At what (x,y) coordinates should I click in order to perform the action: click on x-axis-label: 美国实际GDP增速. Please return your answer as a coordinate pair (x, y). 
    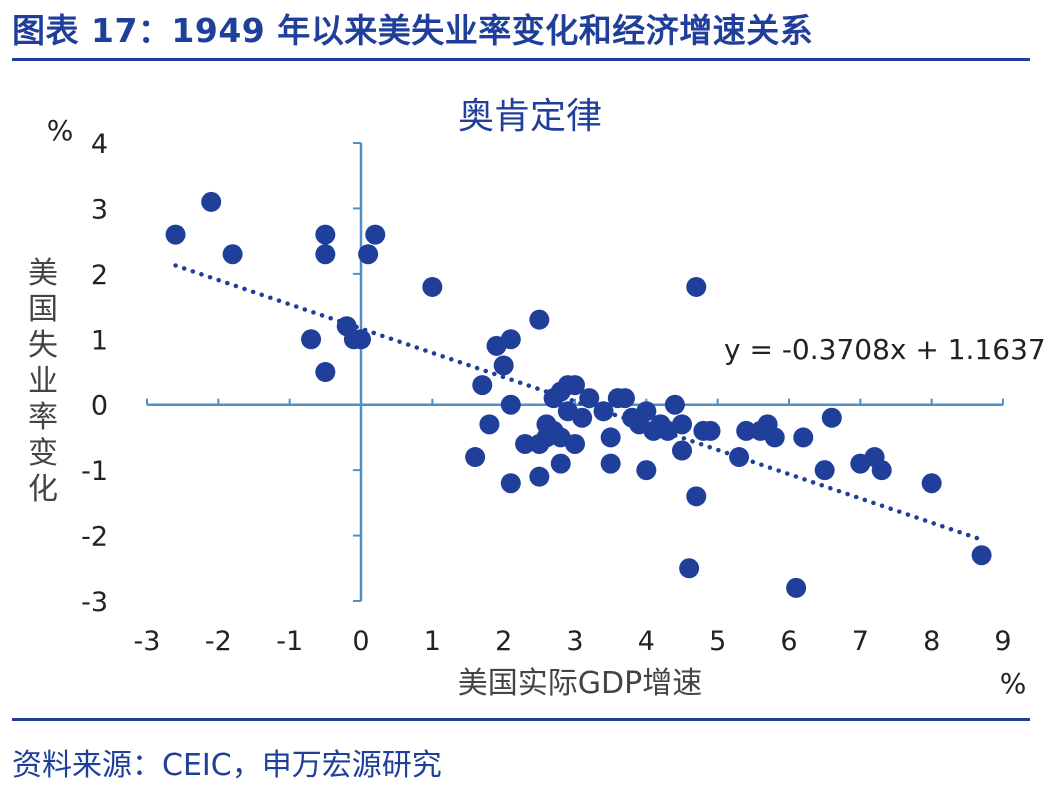
    Looking at the image, I should click on (580, 683).